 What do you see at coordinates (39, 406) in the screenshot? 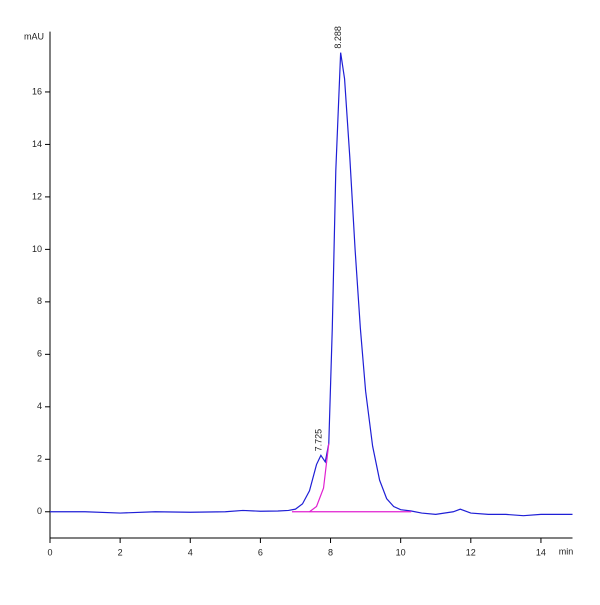
I see `y-tick-label: 4` at bounding box center [39, 406].